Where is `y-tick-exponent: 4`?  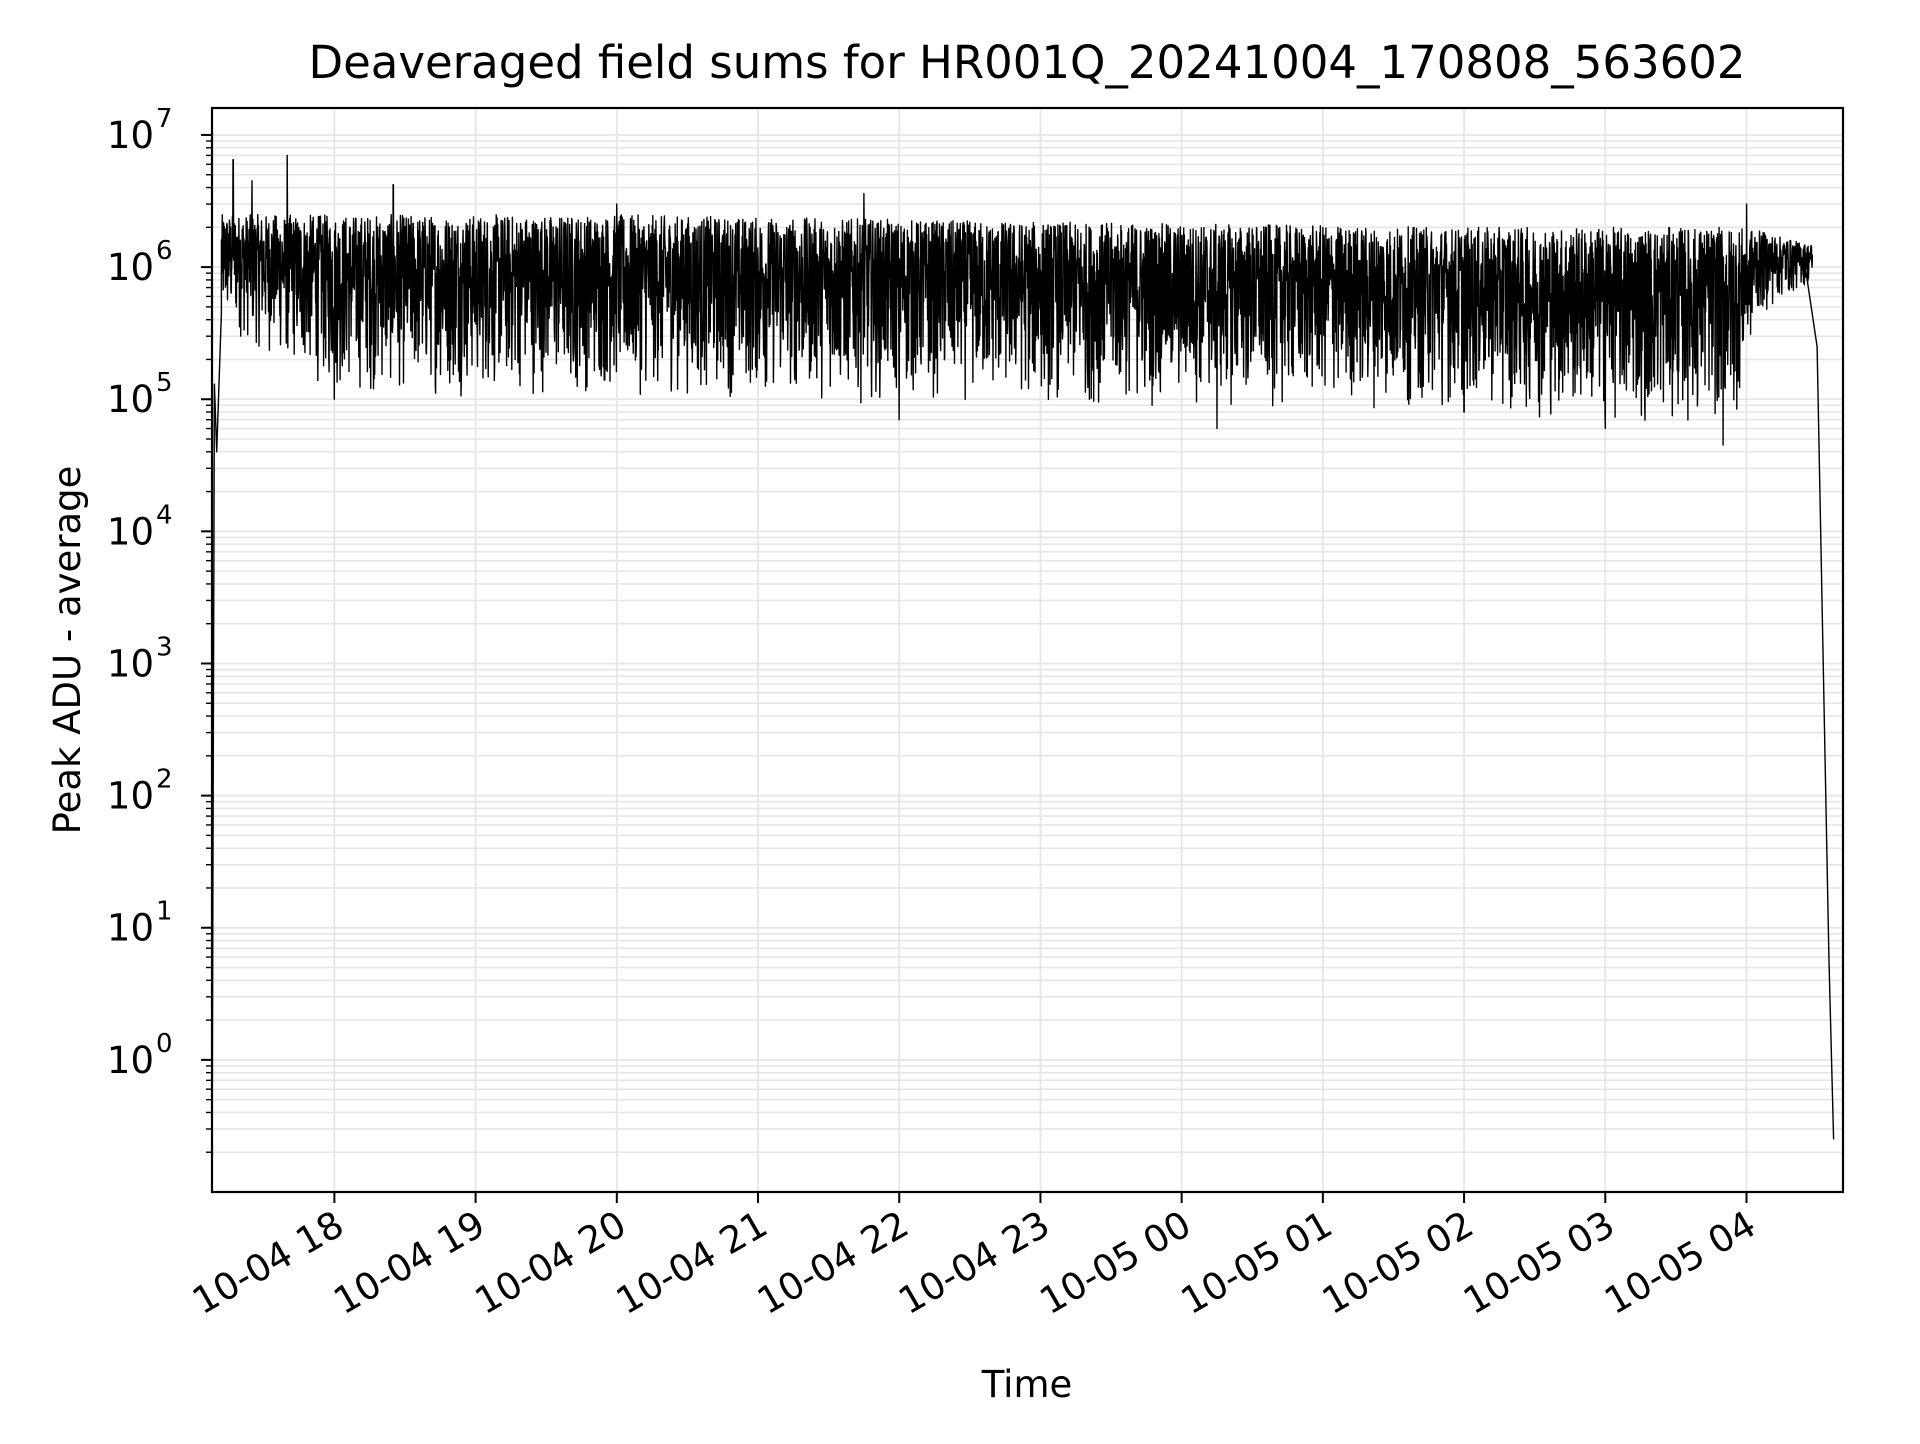 y-tick-exponent: 4 is located at coordinates (164, 515).